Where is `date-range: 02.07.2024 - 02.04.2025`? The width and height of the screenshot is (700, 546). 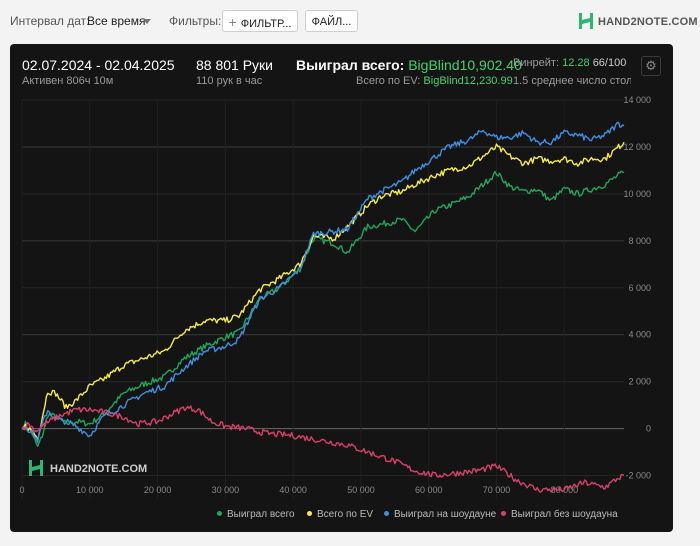 date-range: 02.07.2024 - 02.04.2025 is located at coordinates (98, 65).